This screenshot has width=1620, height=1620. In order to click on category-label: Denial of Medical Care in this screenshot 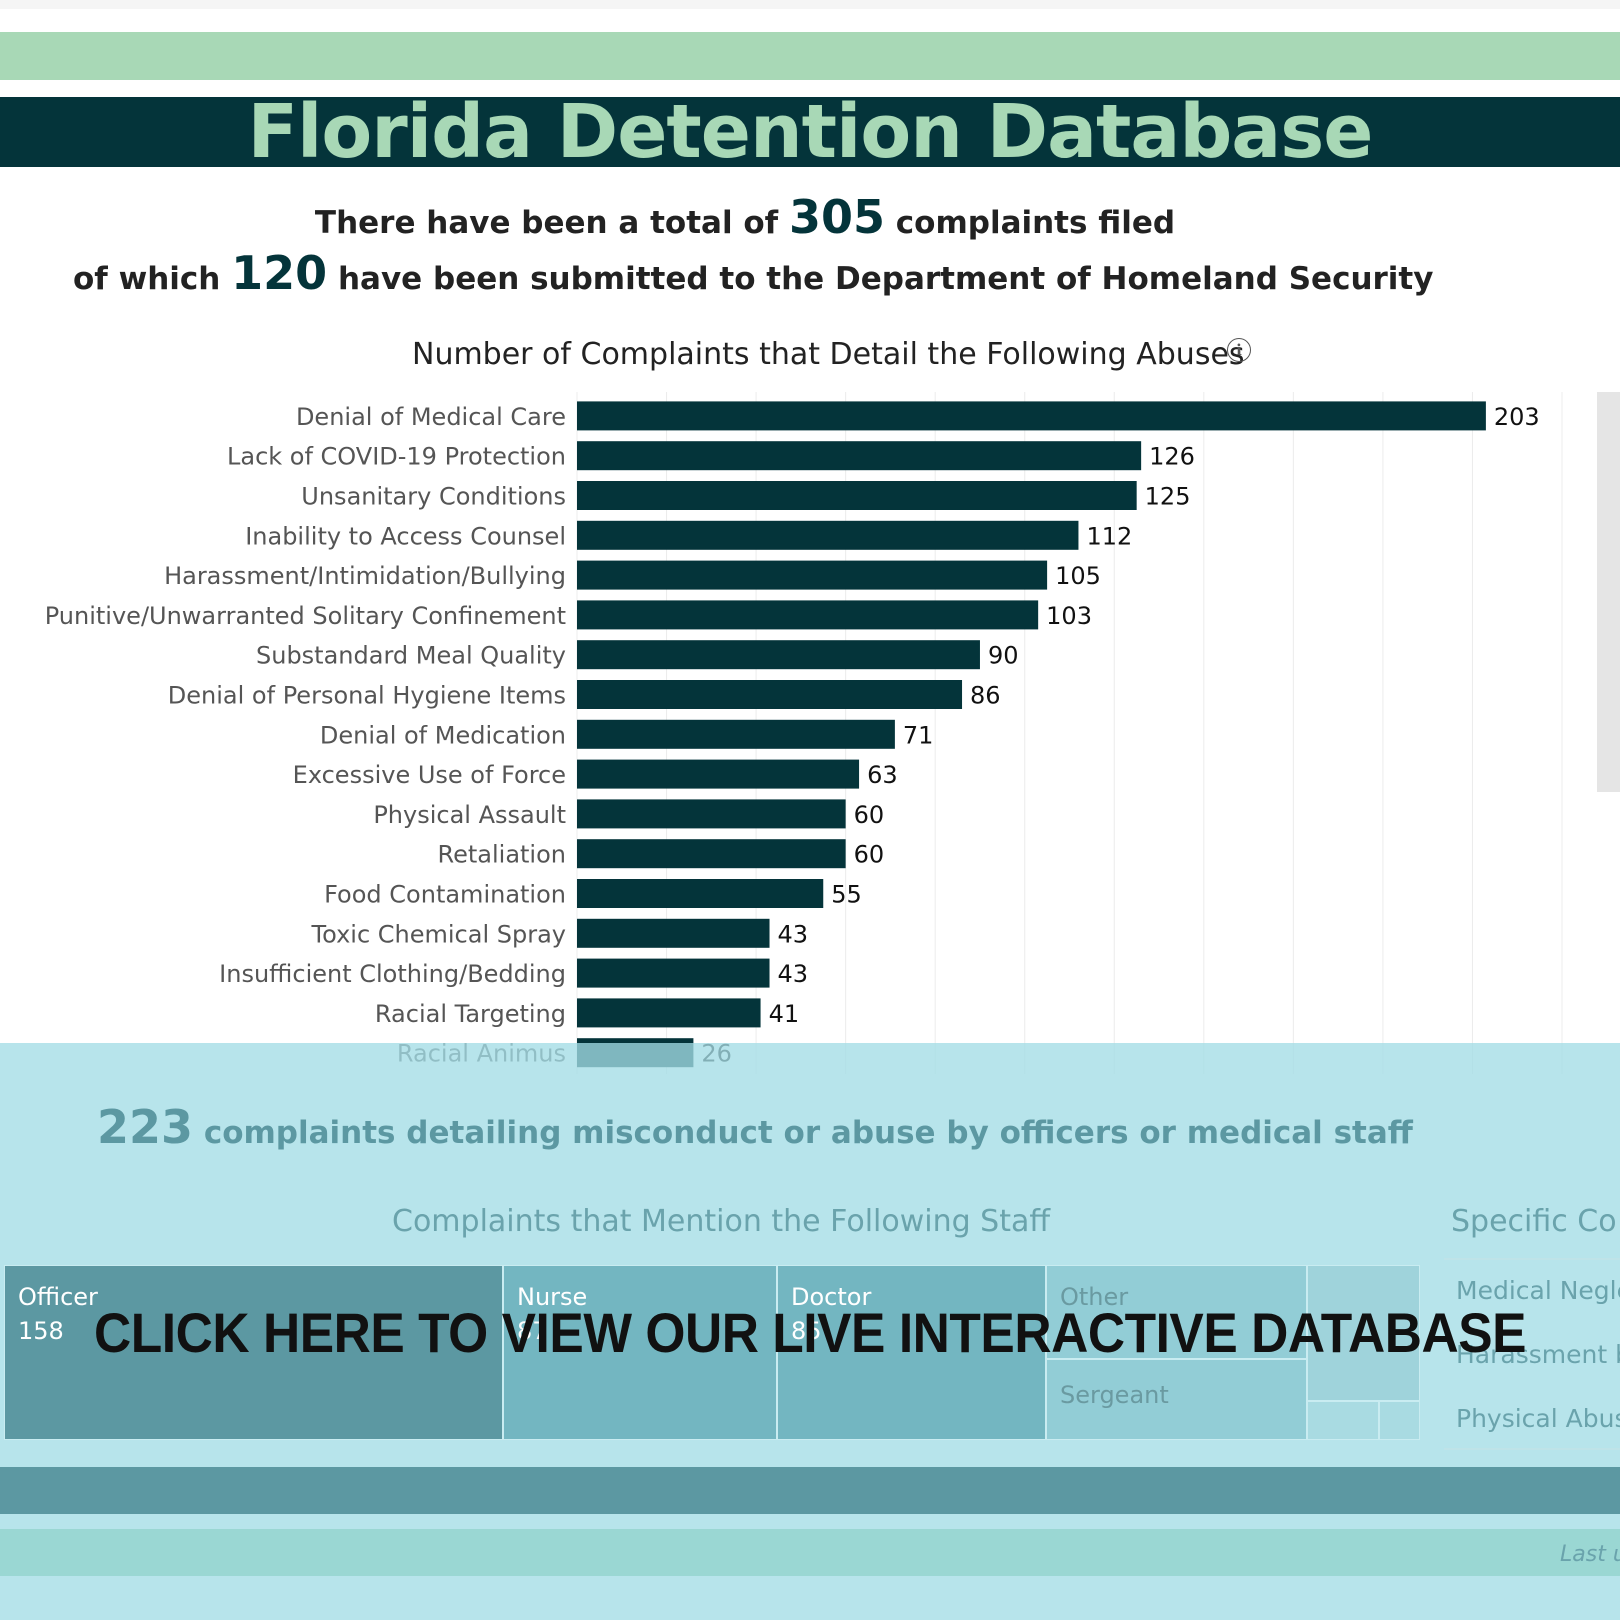, I will do `click(431, 417)`.